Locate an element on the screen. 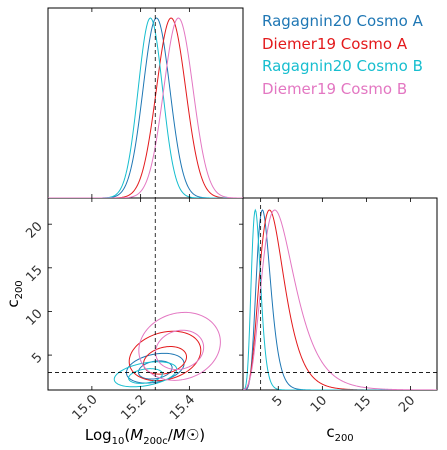 The height and width of the screenshot is (450, 447). c200-ytick-label-4: 20 is located at coordinates (34, 230).